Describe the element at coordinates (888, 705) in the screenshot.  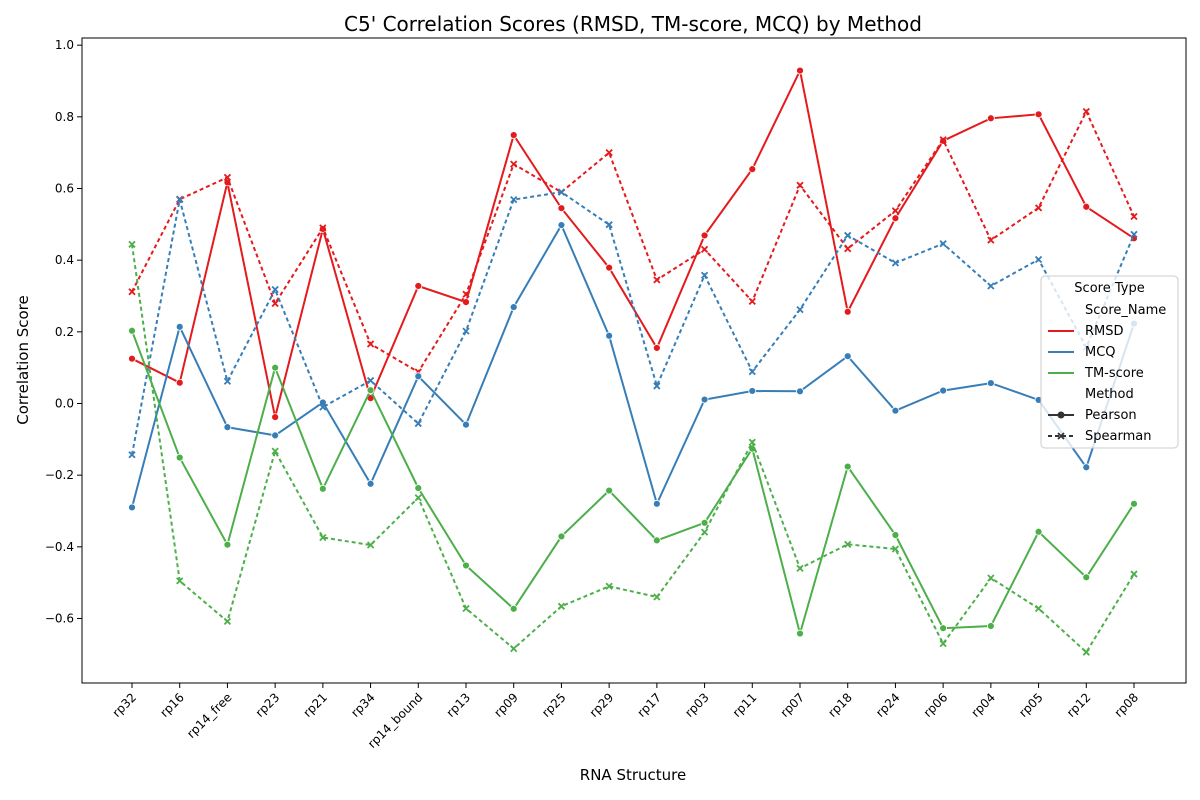
I see `x-tick-label: rp24` at that location.